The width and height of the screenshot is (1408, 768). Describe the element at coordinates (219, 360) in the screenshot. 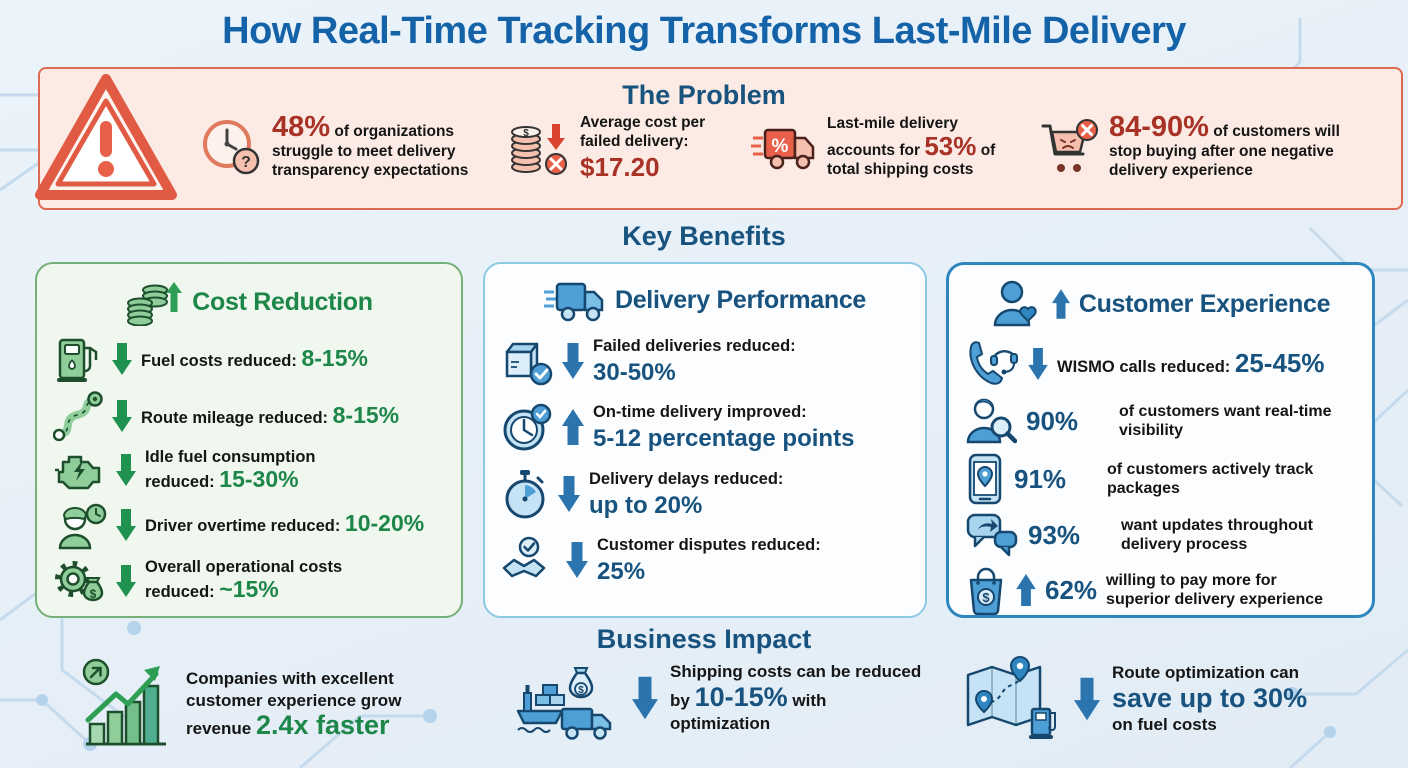

I see `benefit-label: Fuel costs reduced:` at that location.